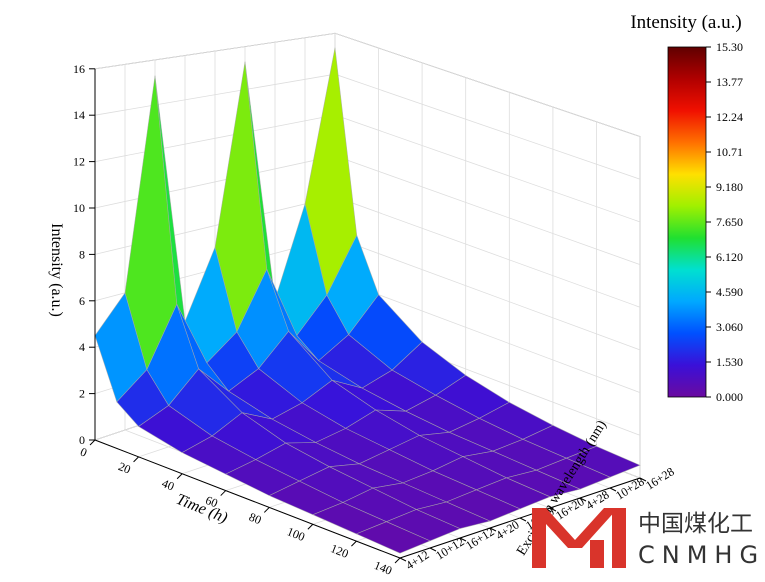  Describe the element at coordinates (729, 362) in the screenshot. I see `colorbar-tick-label: 1.530` at that location.